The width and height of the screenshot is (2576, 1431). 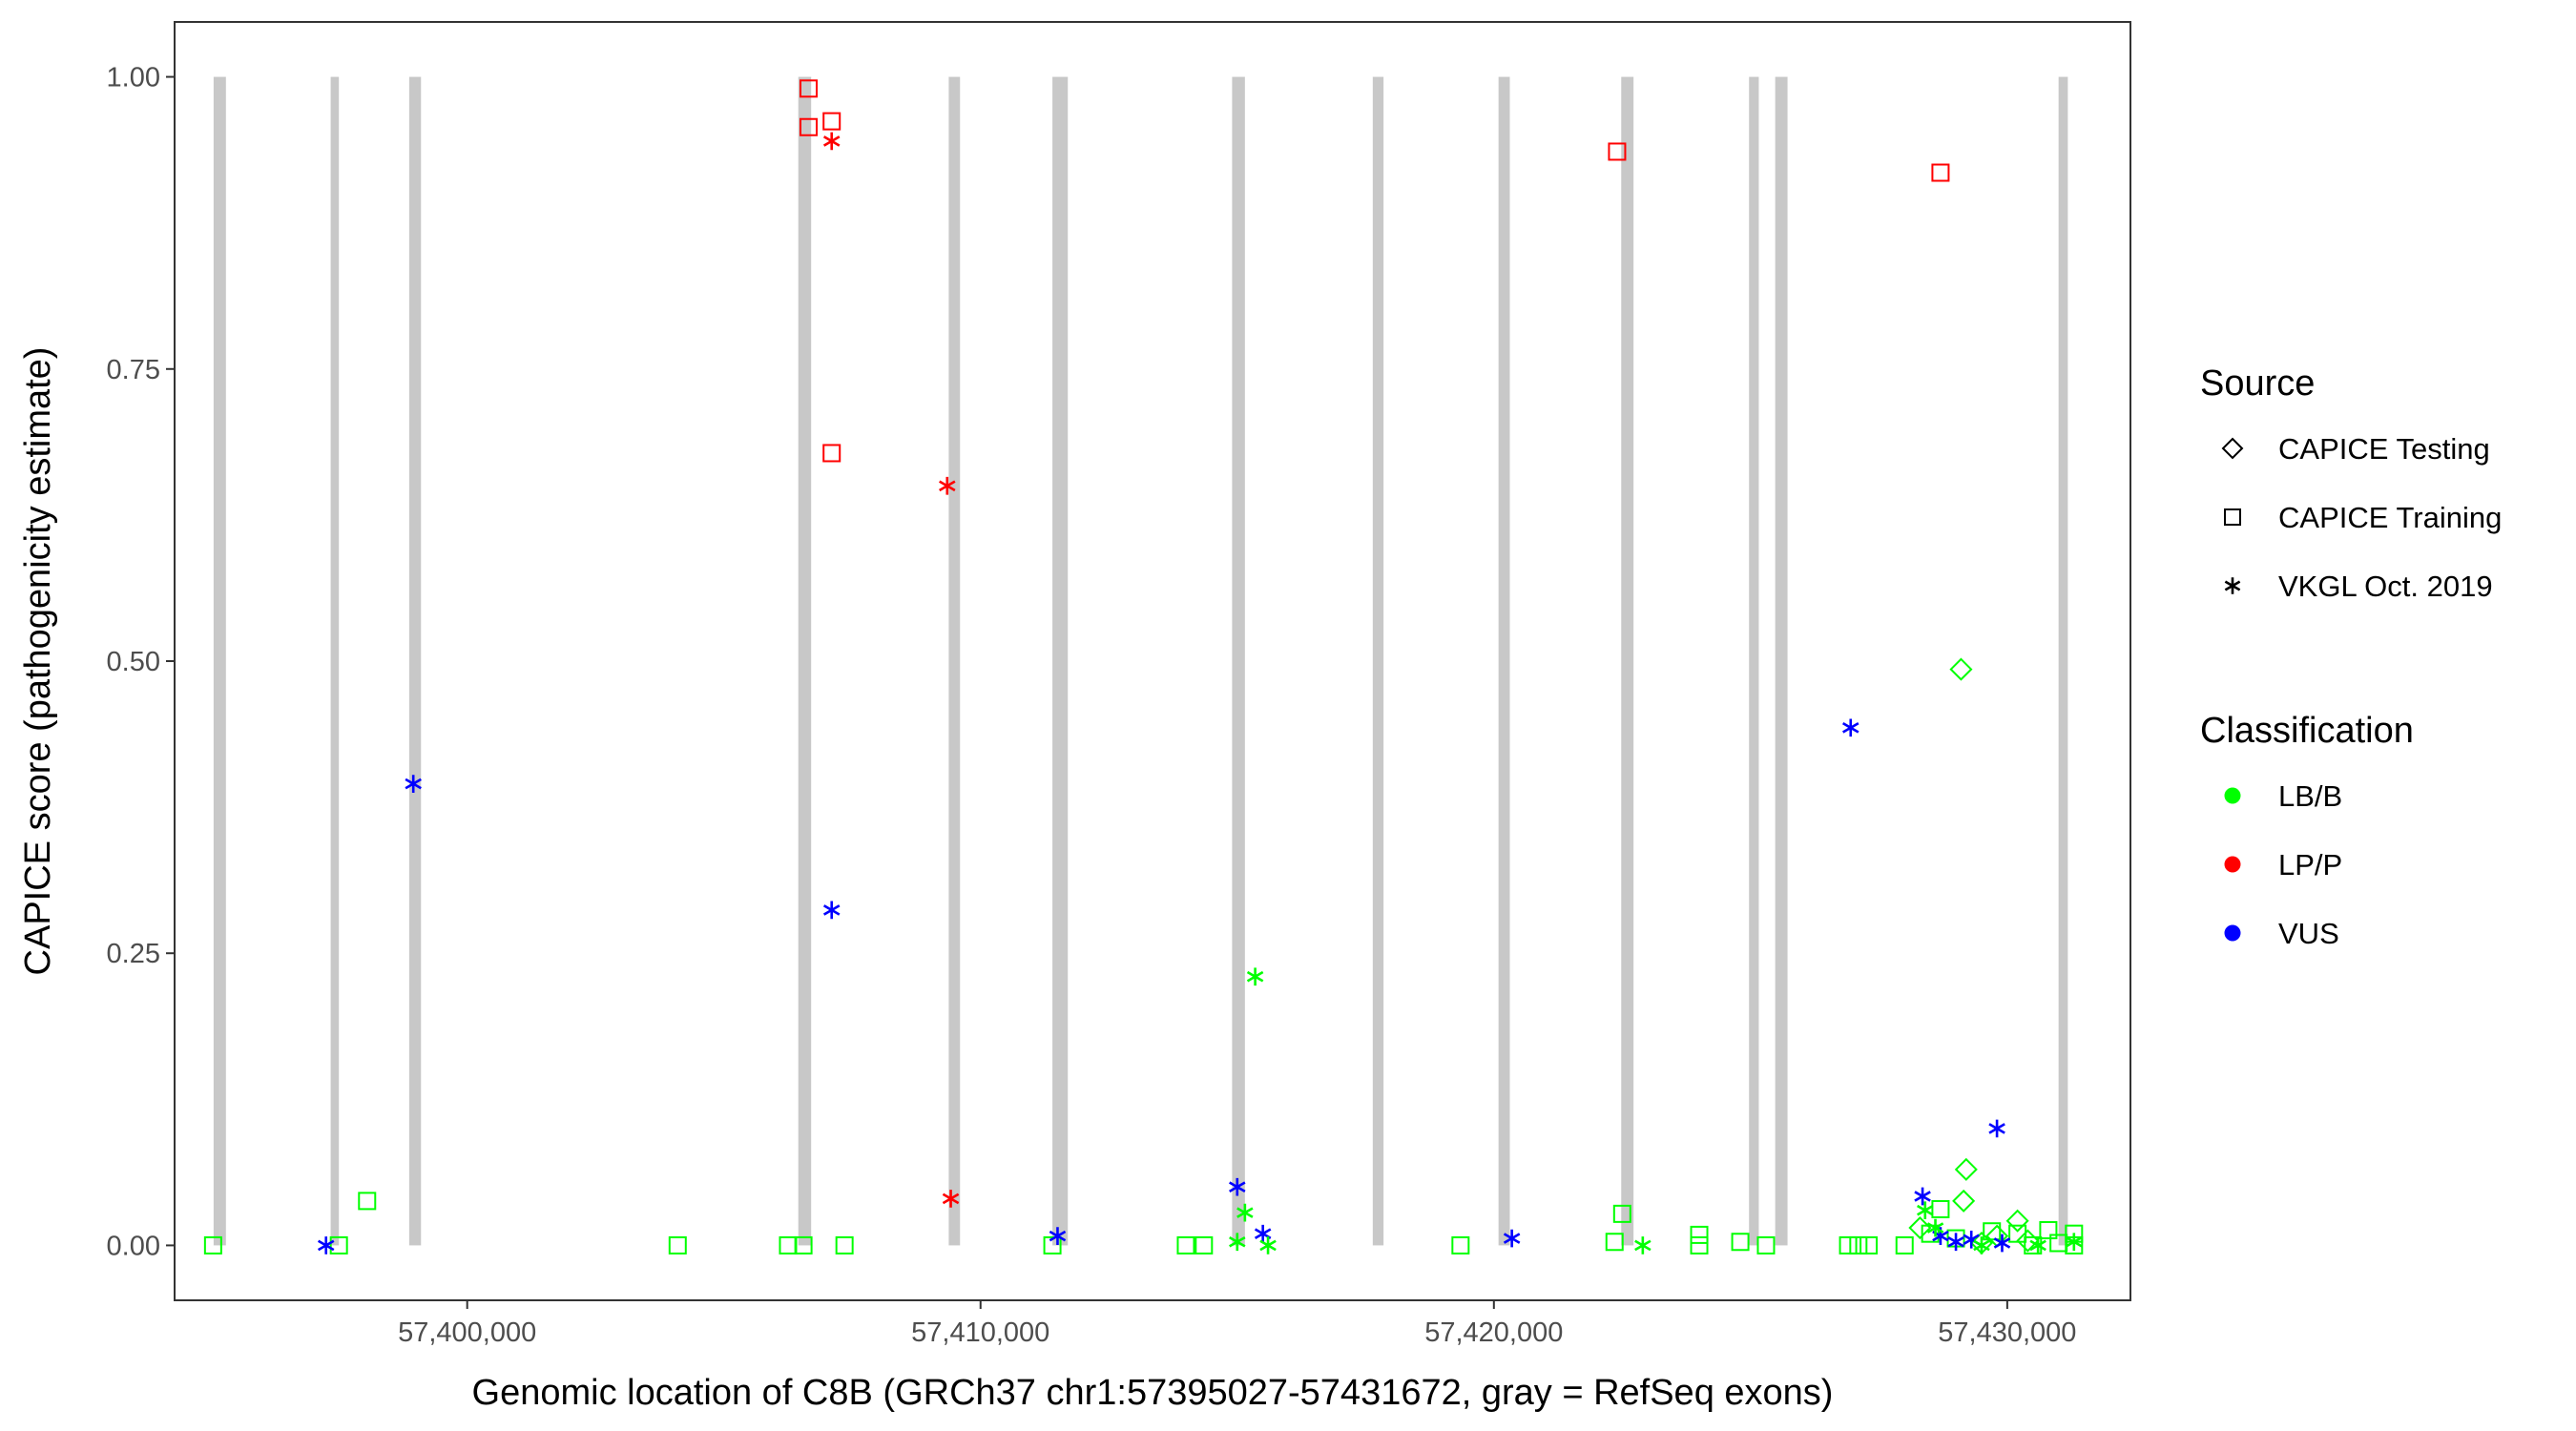 What do you see at coordinates (133, 662) in the screenshot?
I see `y-tick-label: 0.50` at bounding box center [133, 662].